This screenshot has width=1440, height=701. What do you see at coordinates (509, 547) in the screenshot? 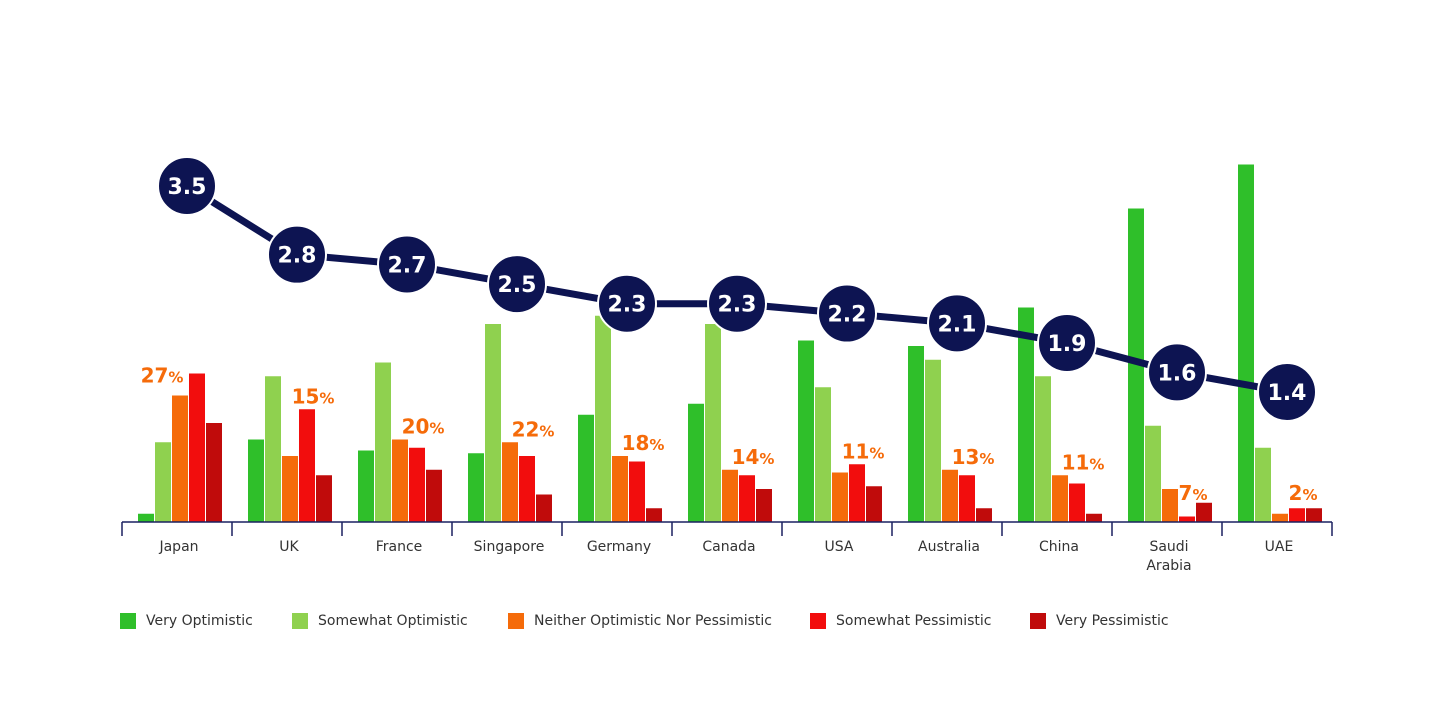
I see `category-label: Singapore` at bounding box center [509, 547].